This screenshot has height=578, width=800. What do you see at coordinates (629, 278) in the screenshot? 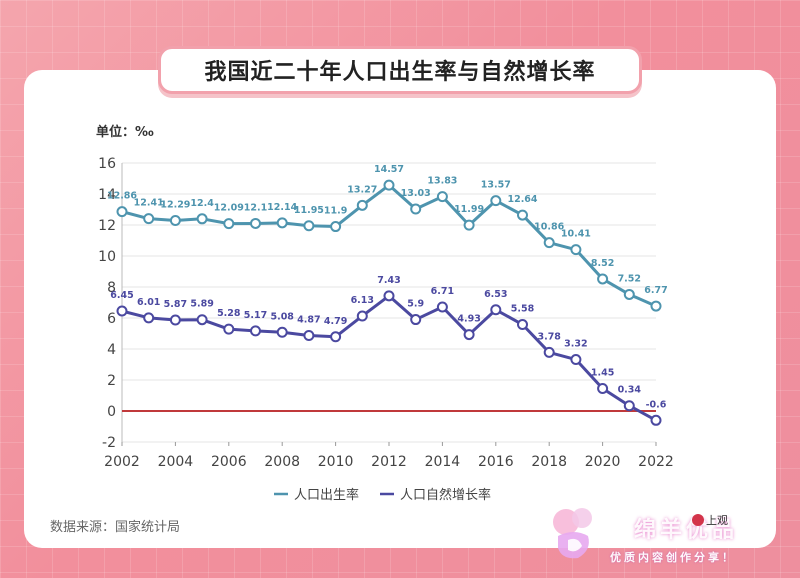
I see `data-label: 7.52` at bounding box center [629, 278].